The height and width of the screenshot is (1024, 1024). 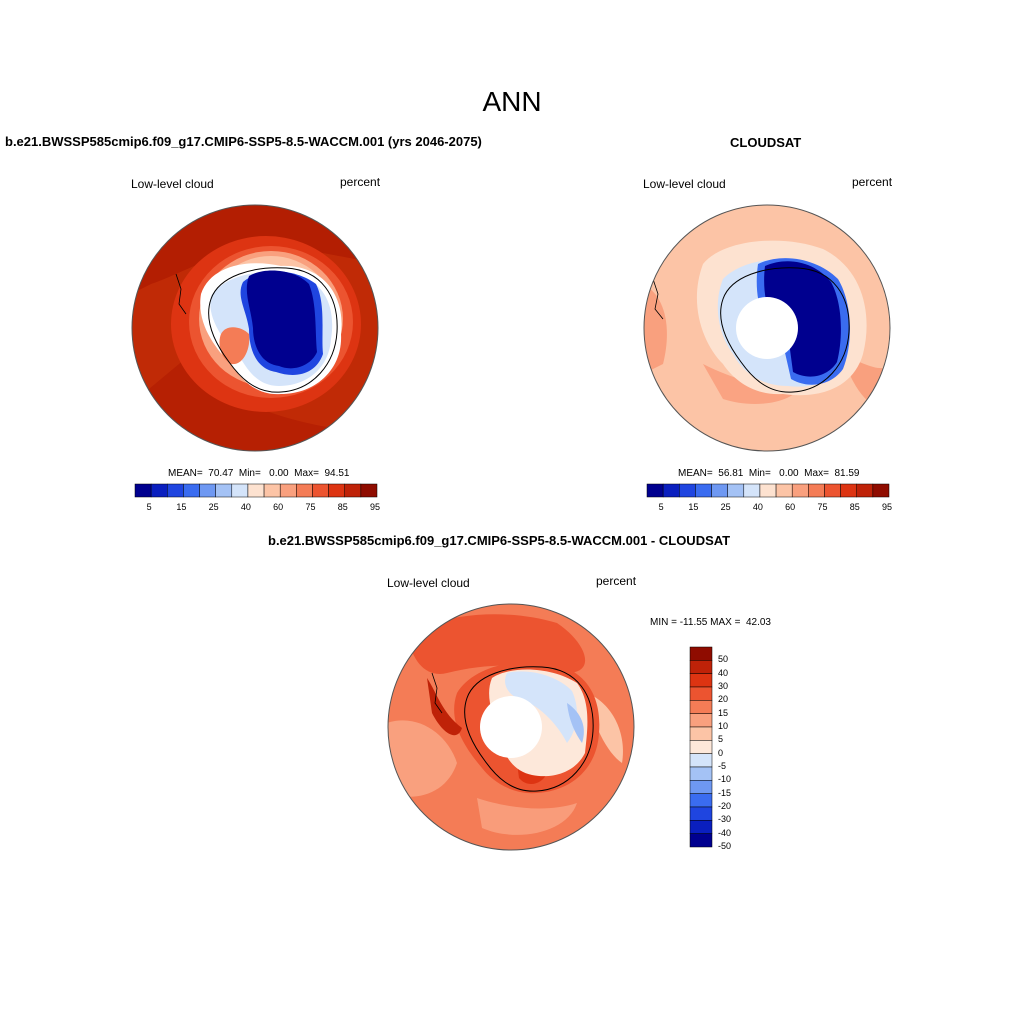 I want to click on colorbar-tick-label: 0, so click(x=721, y=752).